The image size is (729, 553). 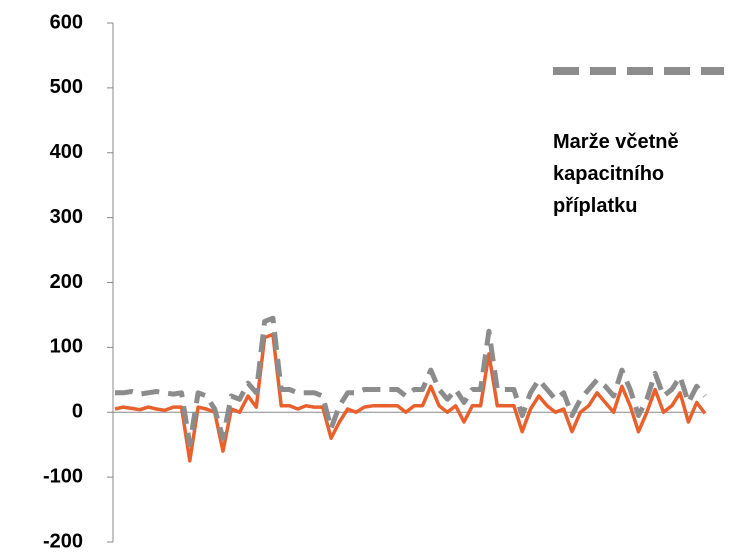 I want to click on y-tick-label: 200, so click(x=66, y=282).